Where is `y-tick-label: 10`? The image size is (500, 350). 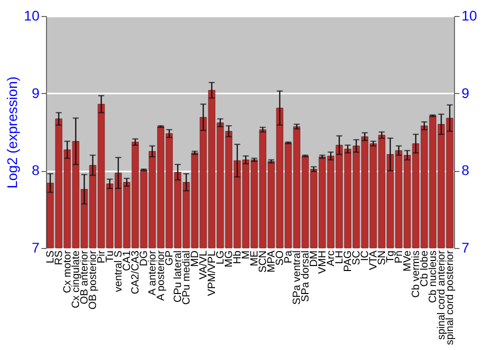 y-tick-label: 10 is located at coordinates (32, 16).